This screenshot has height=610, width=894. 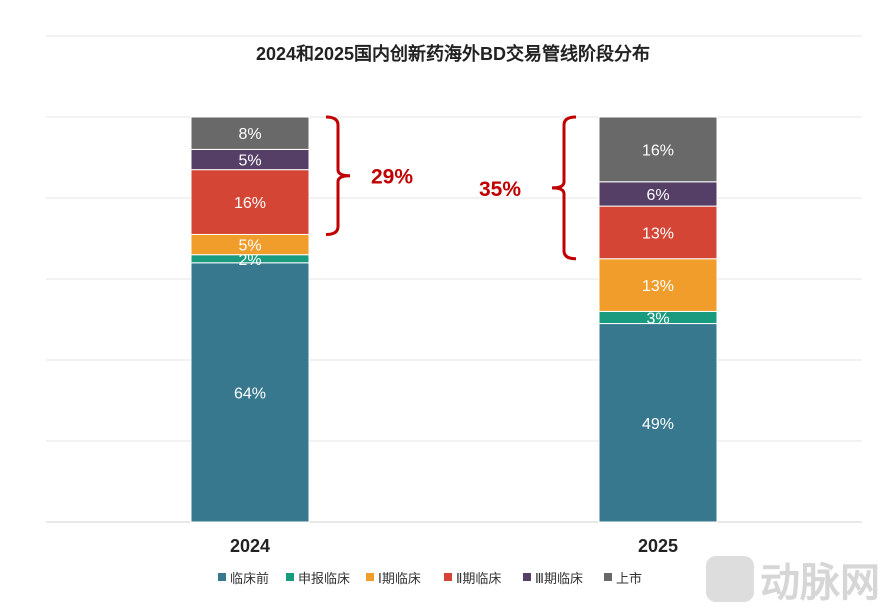 What do you see at coordinates (250, 546) in the screenshot?
I see `x-tick-label: 2024` at bounding box center [250, 546].